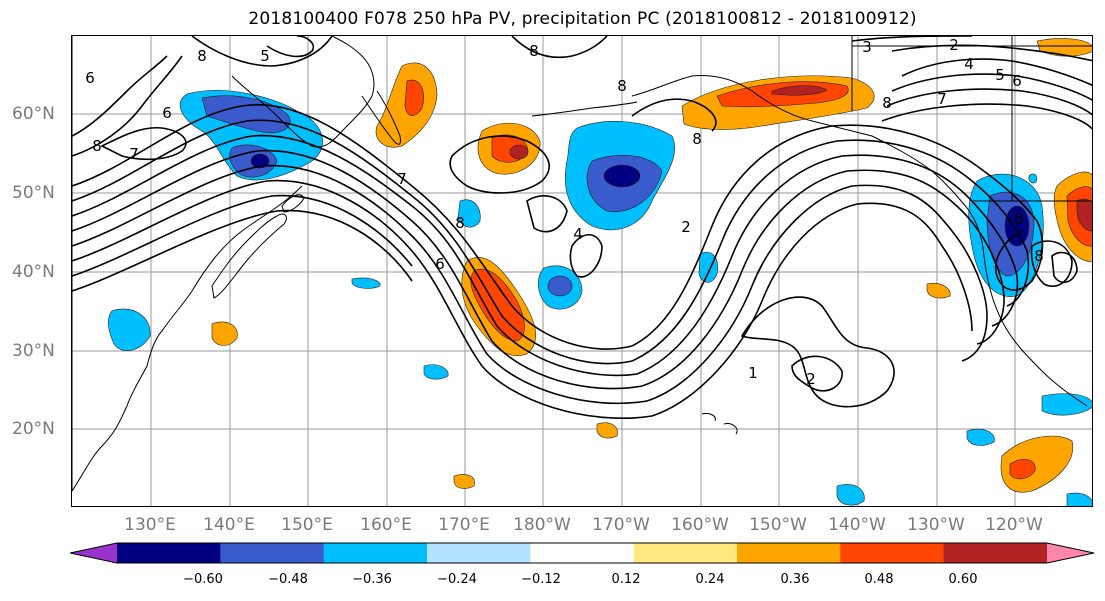  What do you see at coordinates (33, 193) in the screenshot?
I see `lat-label: 50°N` at bounding box center [33, 193].